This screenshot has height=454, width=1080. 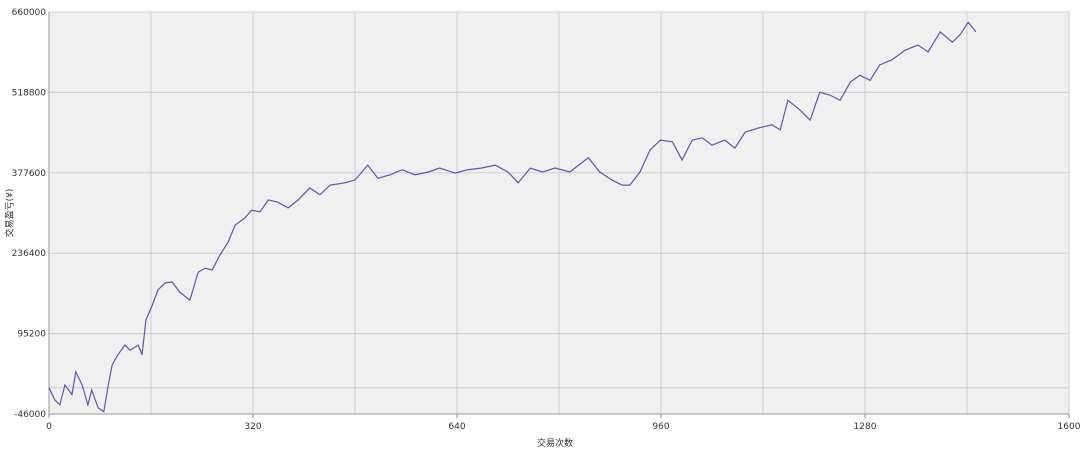 I want to click on x-tick-label: 320, so click(x=252, y=427).